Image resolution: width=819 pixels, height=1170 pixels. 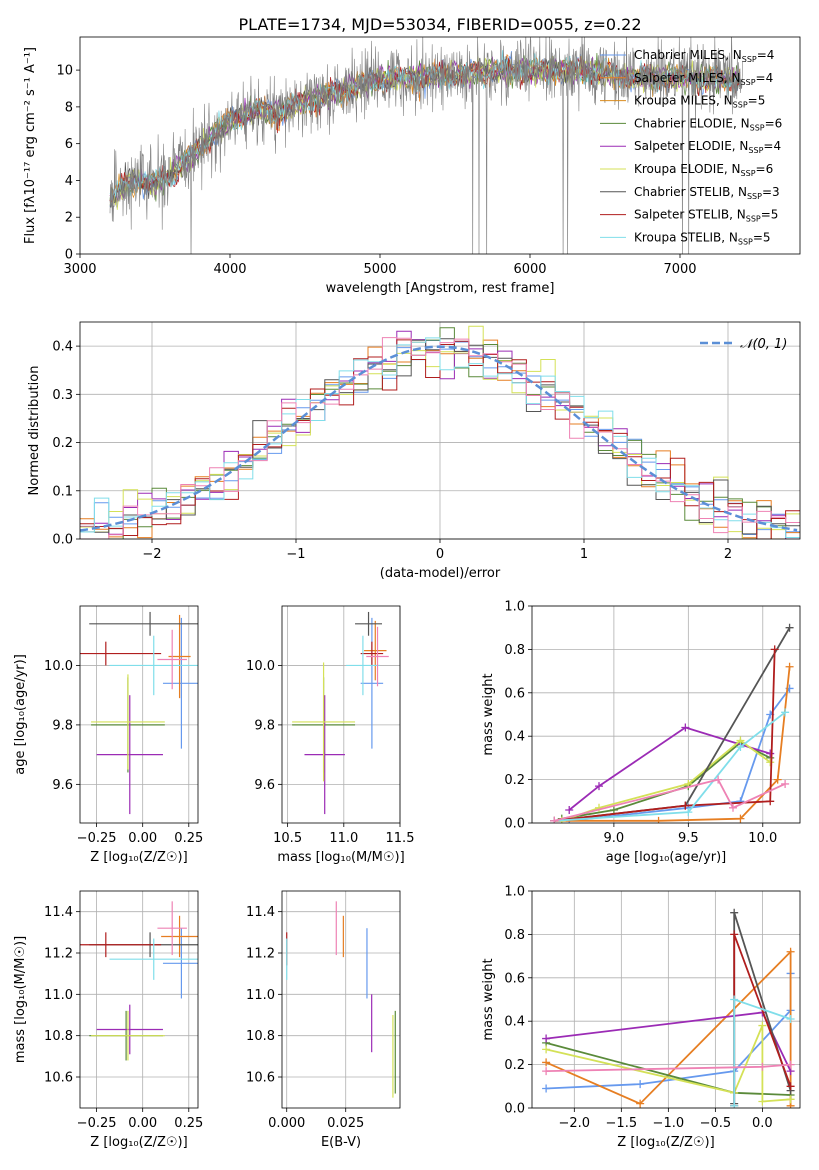 I want to click on x-tick-label: −0.5, so click(x=716, y=1123).